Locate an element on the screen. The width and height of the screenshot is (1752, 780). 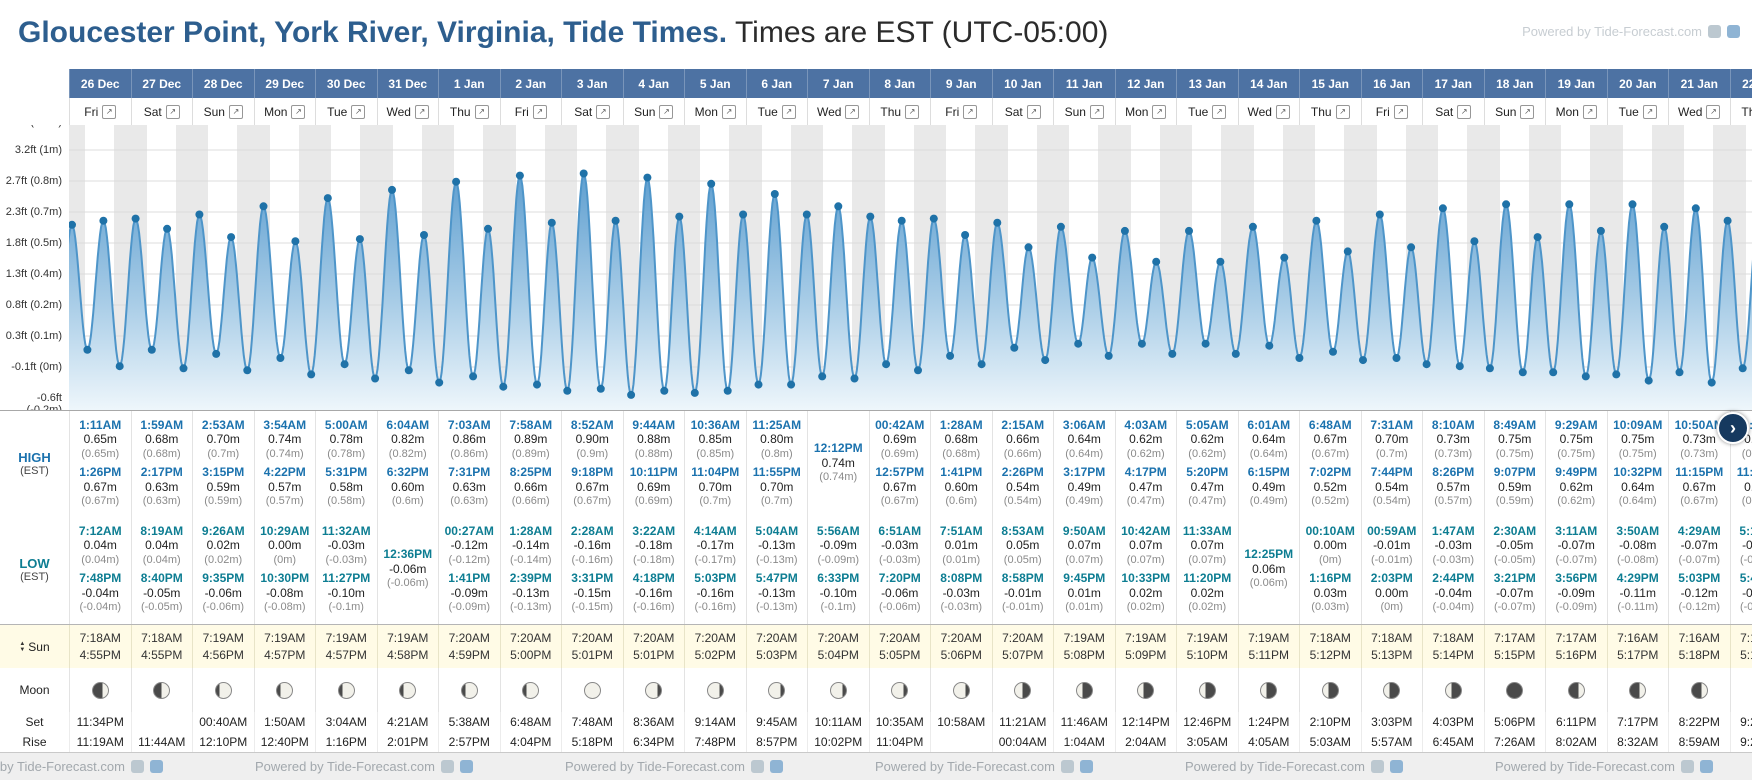
tide-event: 2:44PM -0.04m (-0.04m) is located at coordinates (1453, 593).